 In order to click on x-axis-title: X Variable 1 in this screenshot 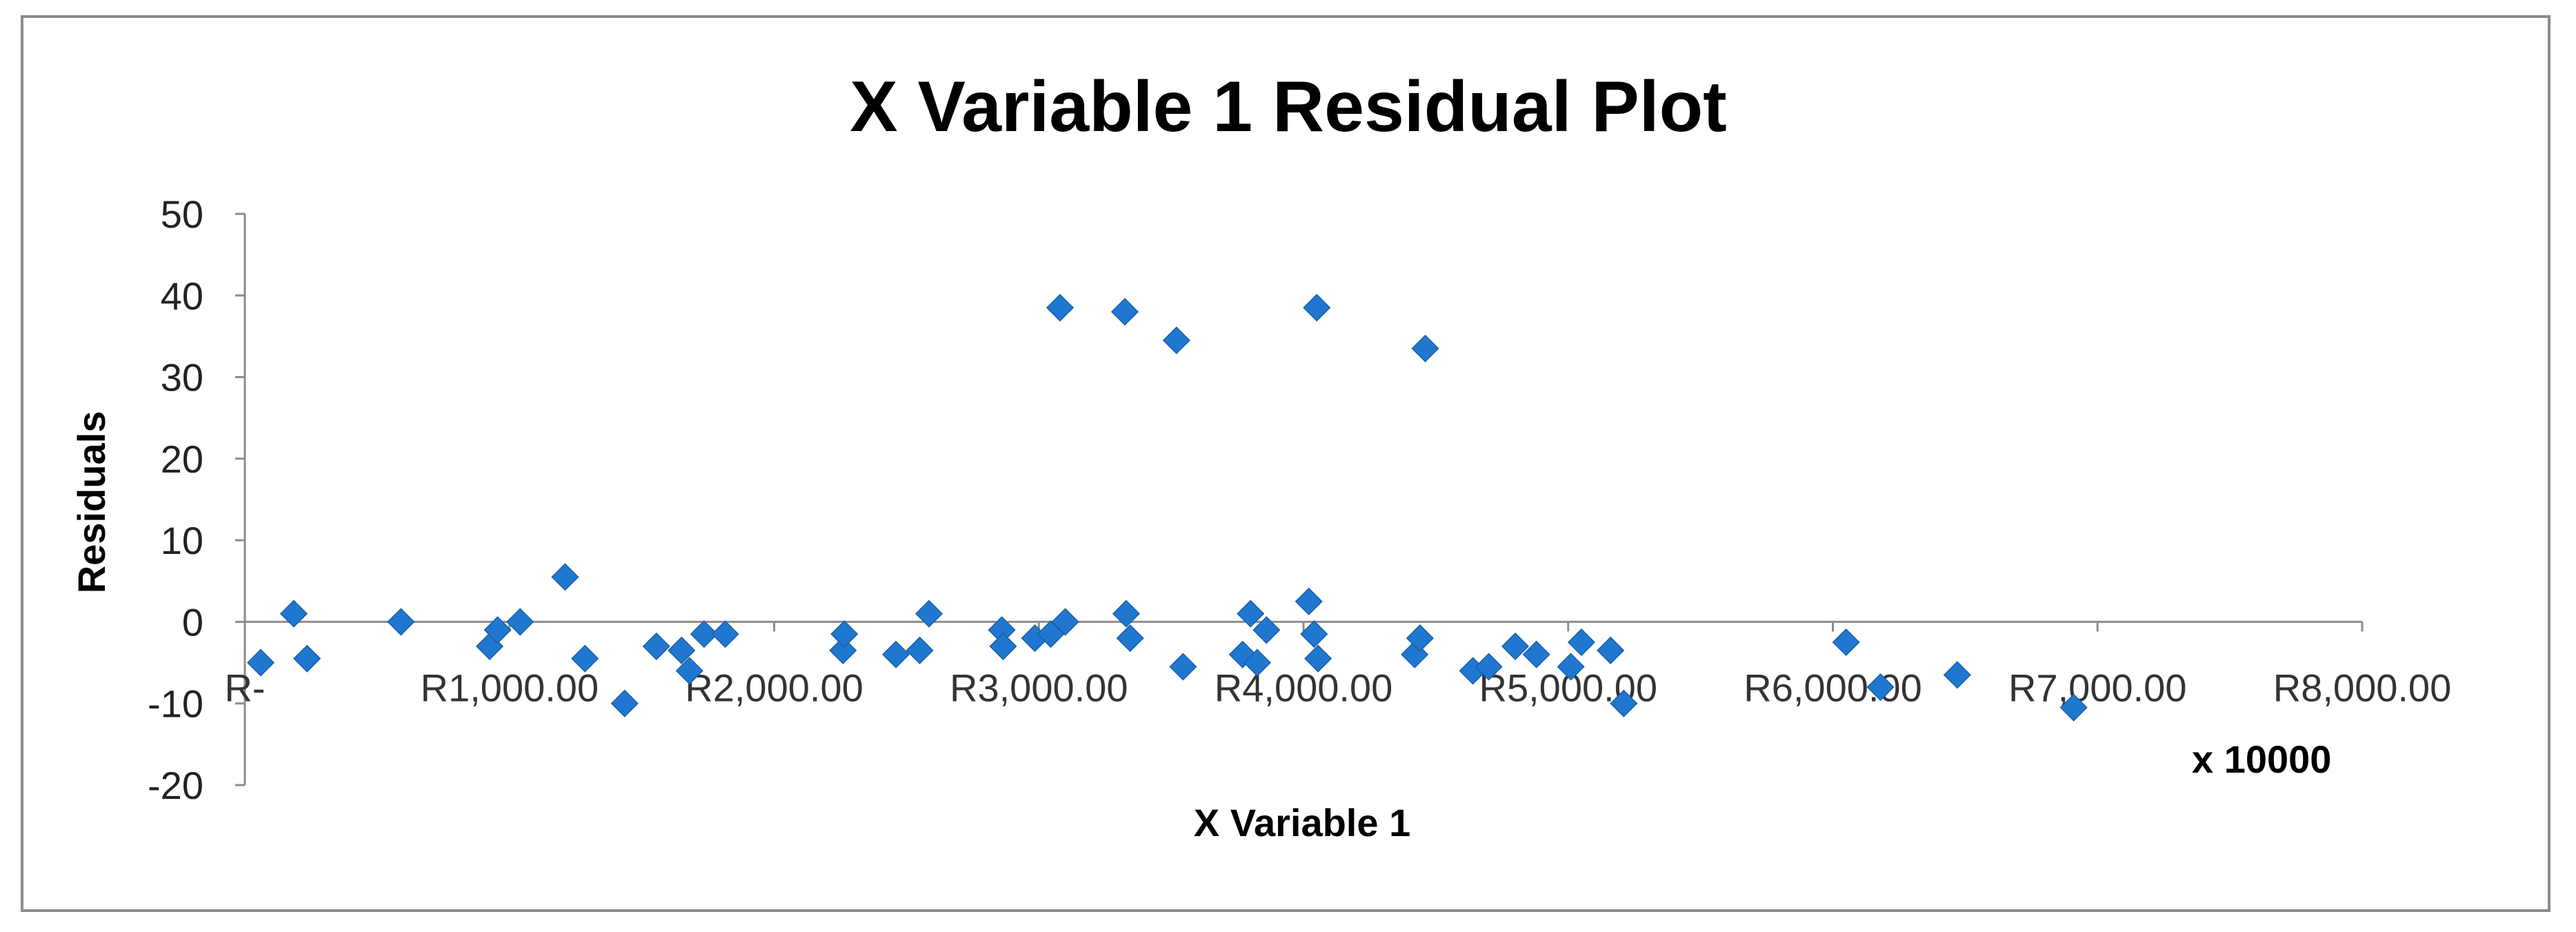, I will do `click(1302, 822)`.